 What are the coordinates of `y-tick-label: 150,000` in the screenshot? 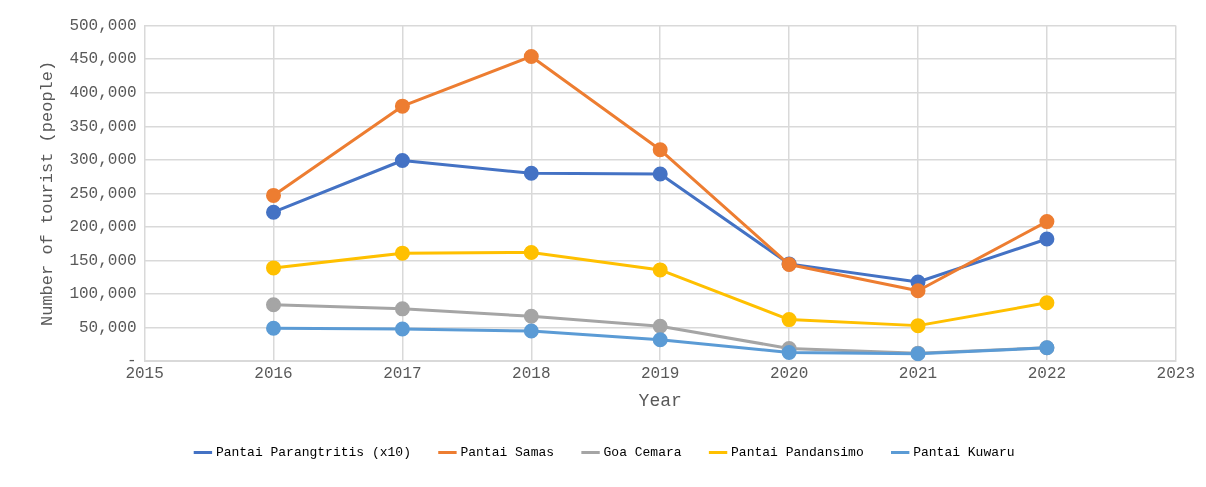 It's located at (103, 260).